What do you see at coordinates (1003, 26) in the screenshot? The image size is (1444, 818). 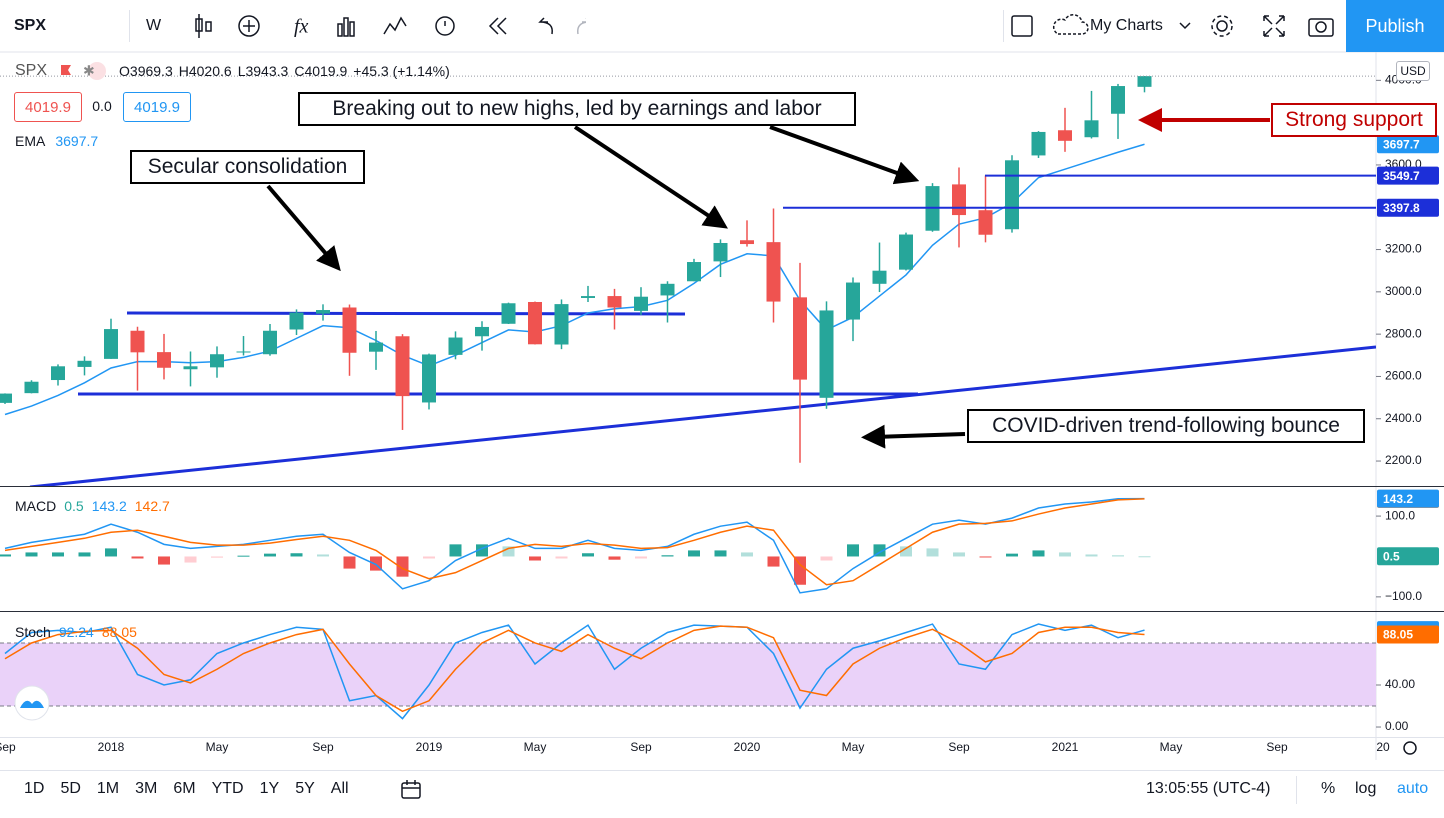 I see `separator` at bounding box center [1003, 26].